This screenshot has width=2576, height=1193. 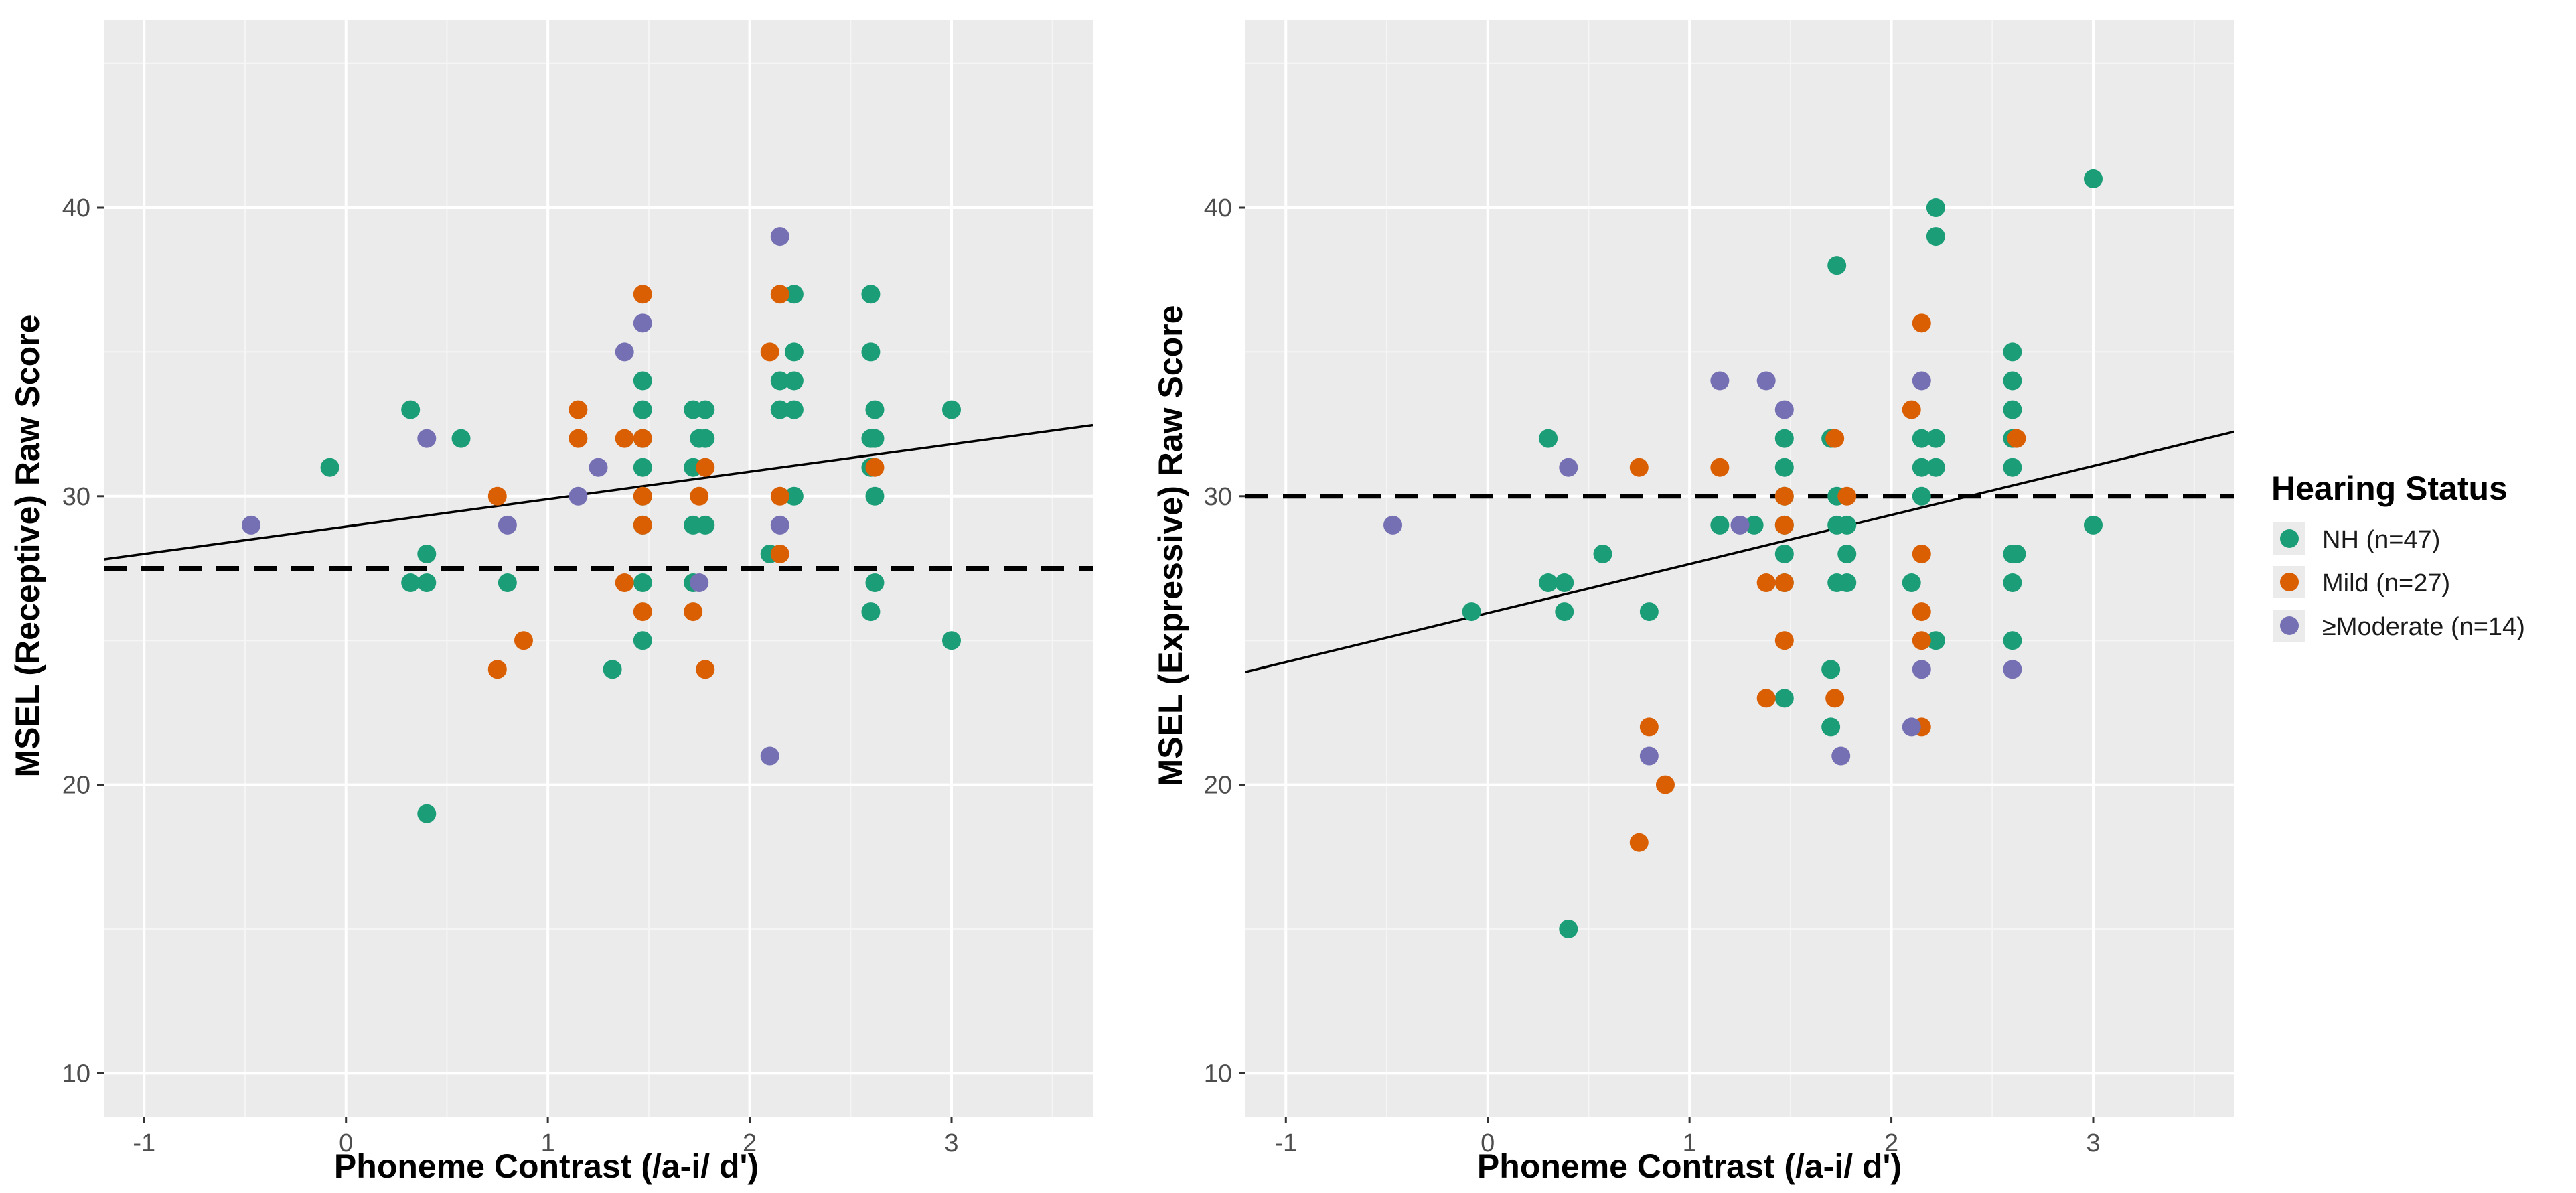 I want to click on receptive-fit-line, so click(x=598, y=492).